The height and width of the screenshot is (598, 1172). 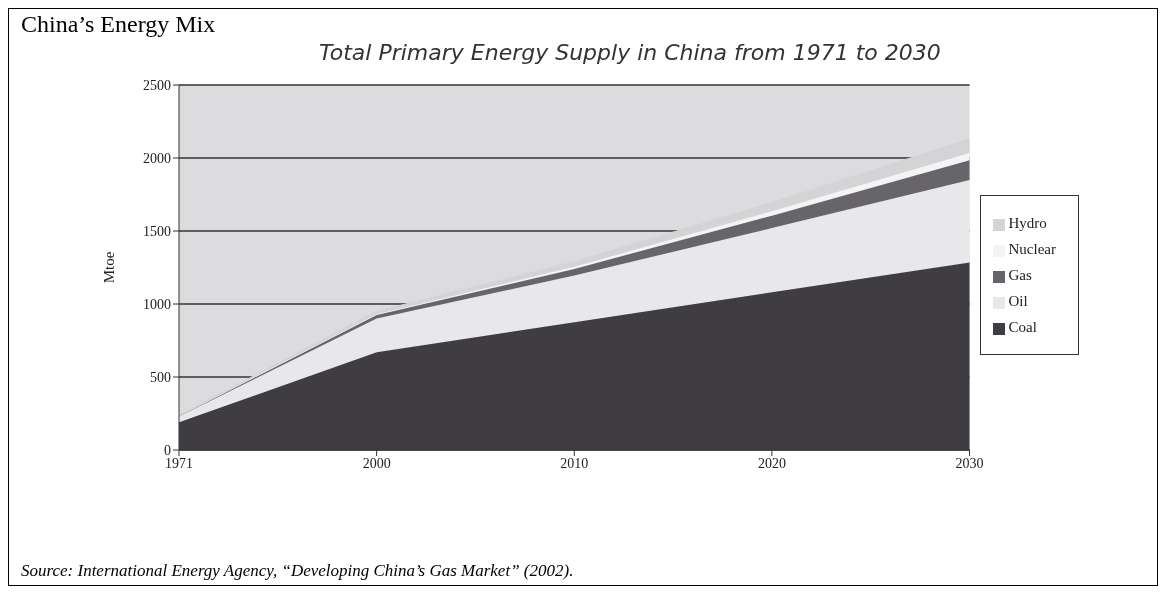 What do you see at coordinates (157, 304) in the screenshot?
I see `y-tick-label: 1000` at bounding box center [157, 304].